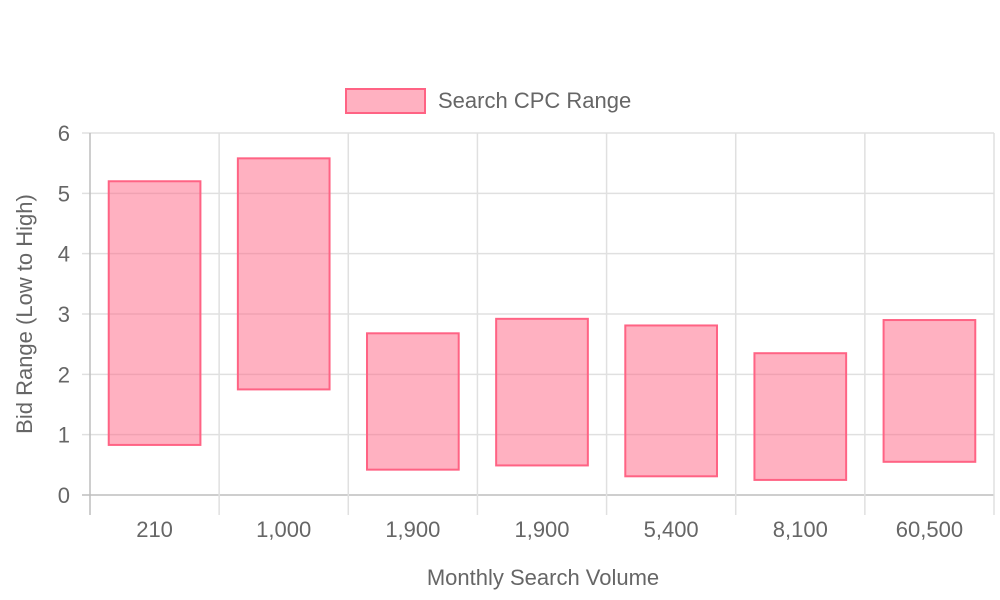 The width and height of the screenshot is (1000, 600). What do you see at coordinates (385, 101) in the screenshot?
I see `legend-swatch` at bounding box center [385, 101].